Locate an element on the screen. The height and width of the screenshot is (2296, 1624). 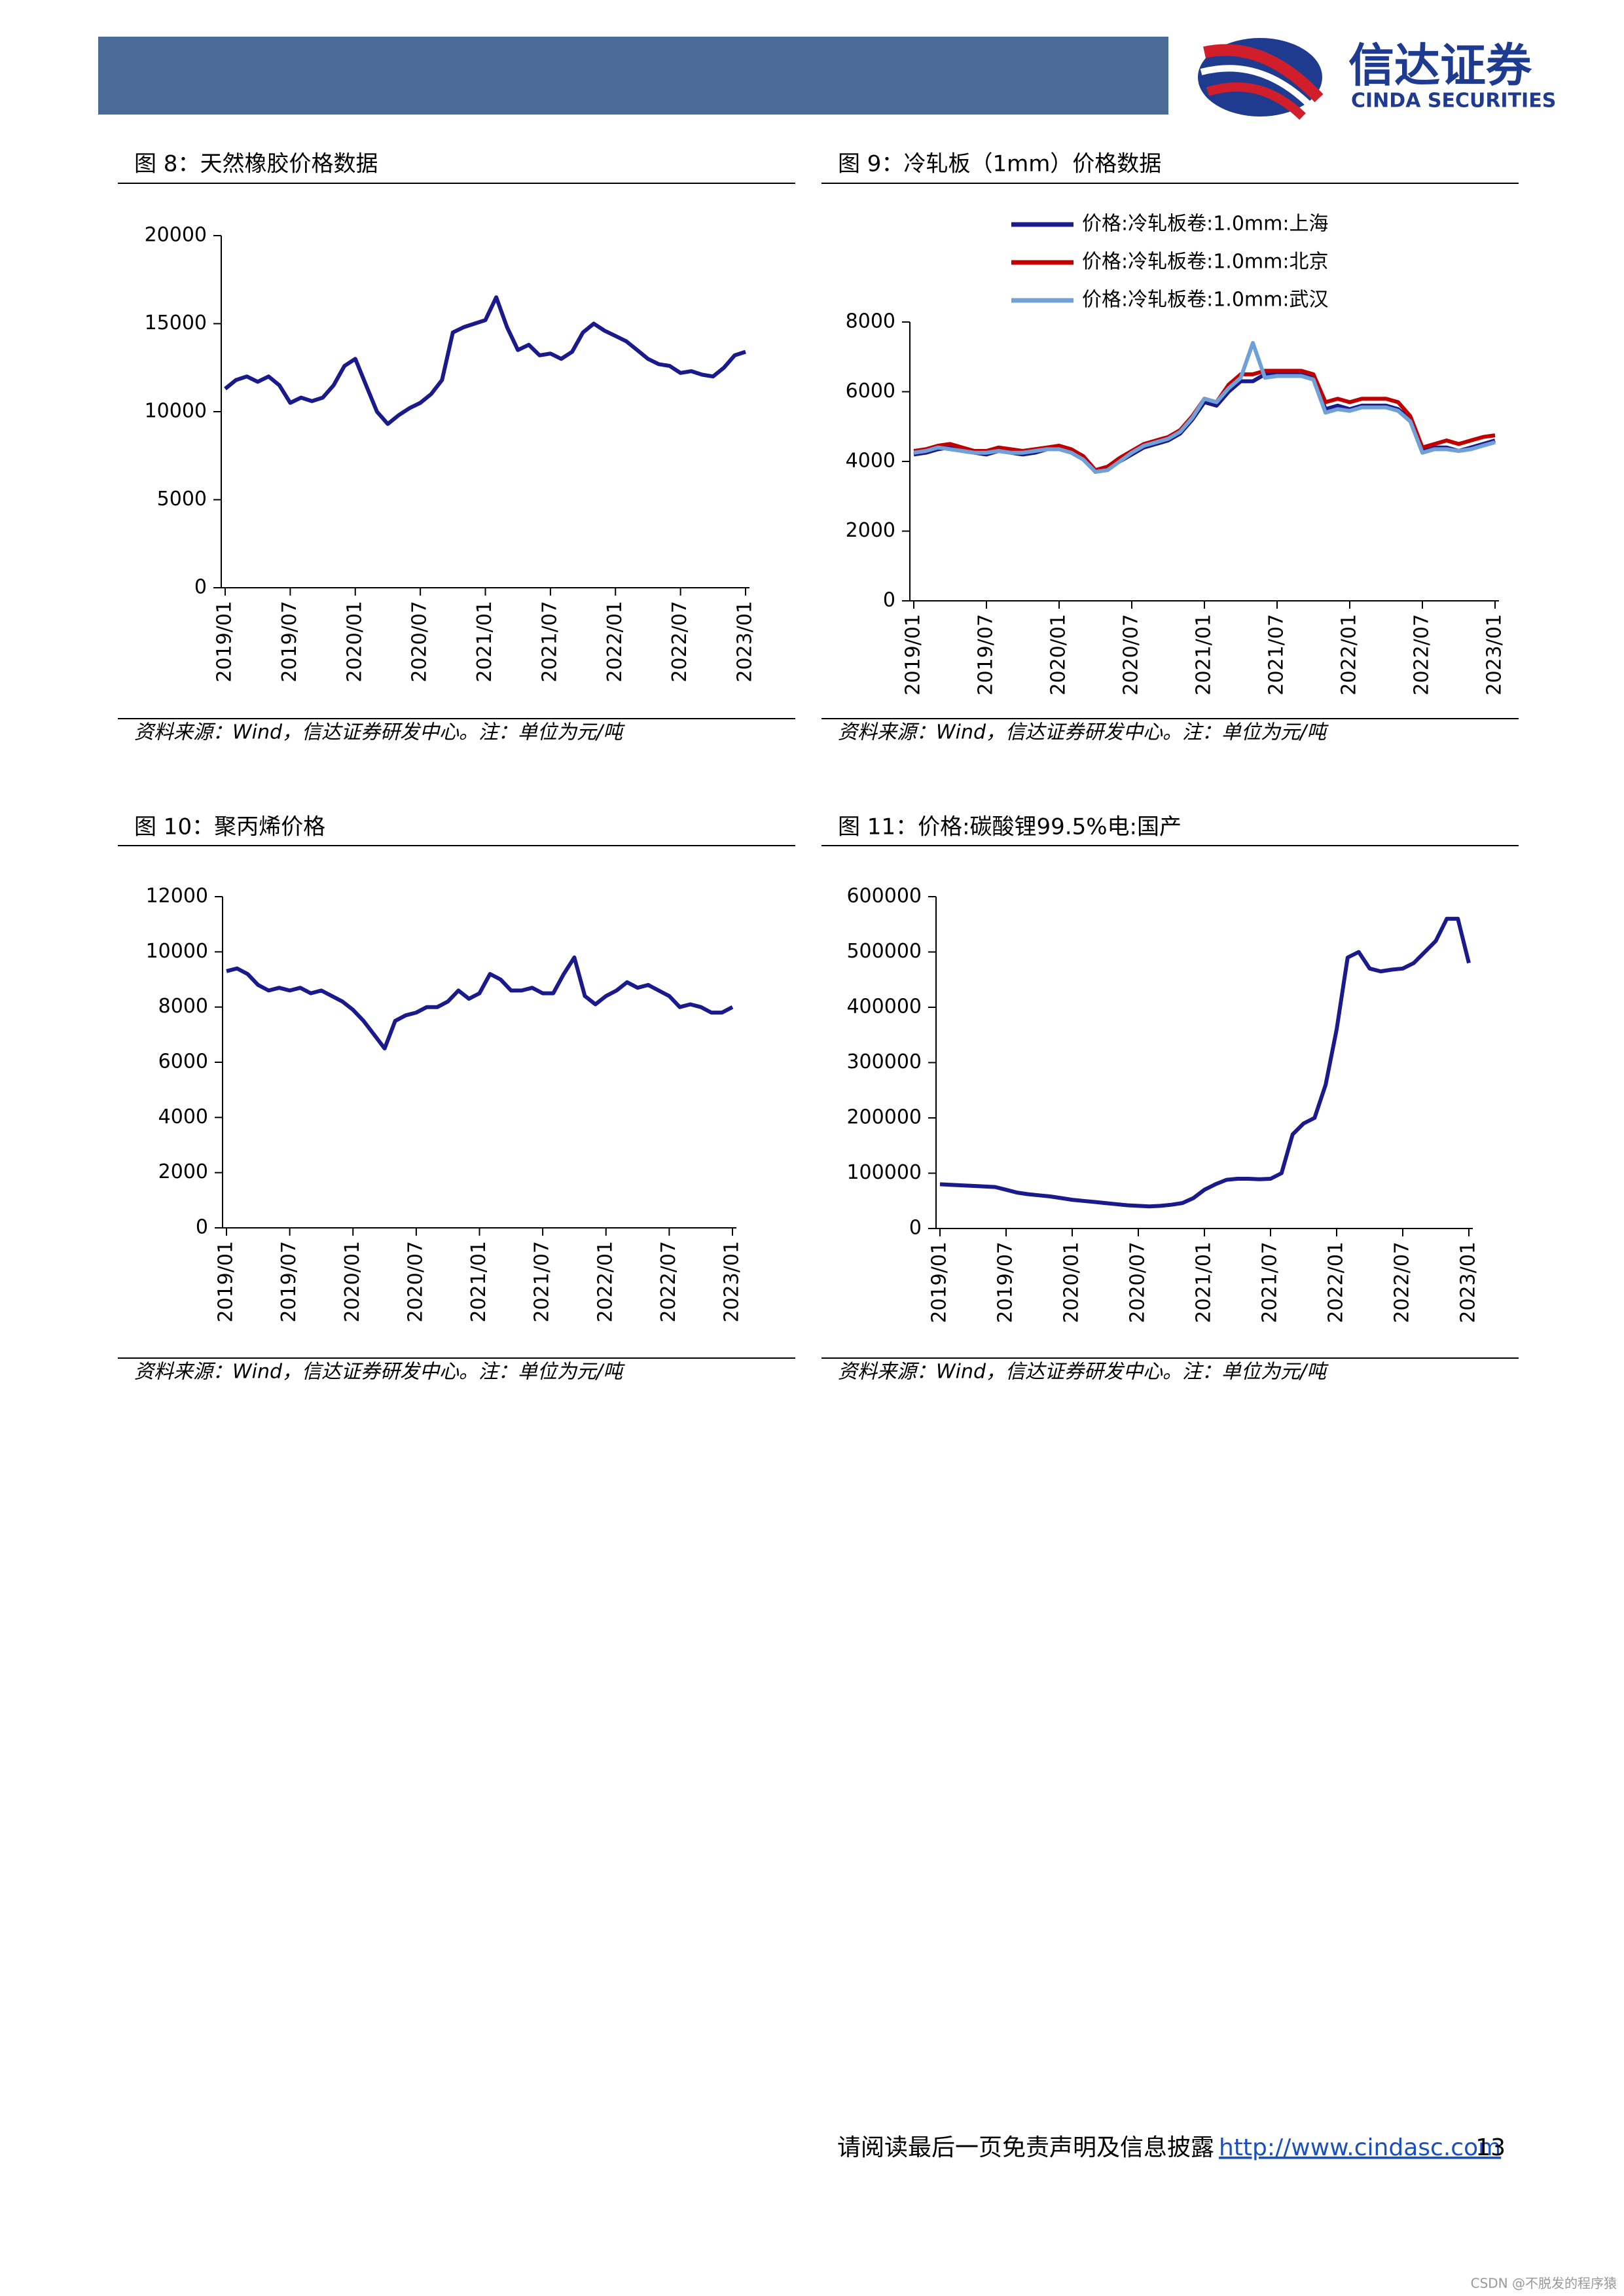
y-tick-label: 5000 is located at coordinates (182, 499).